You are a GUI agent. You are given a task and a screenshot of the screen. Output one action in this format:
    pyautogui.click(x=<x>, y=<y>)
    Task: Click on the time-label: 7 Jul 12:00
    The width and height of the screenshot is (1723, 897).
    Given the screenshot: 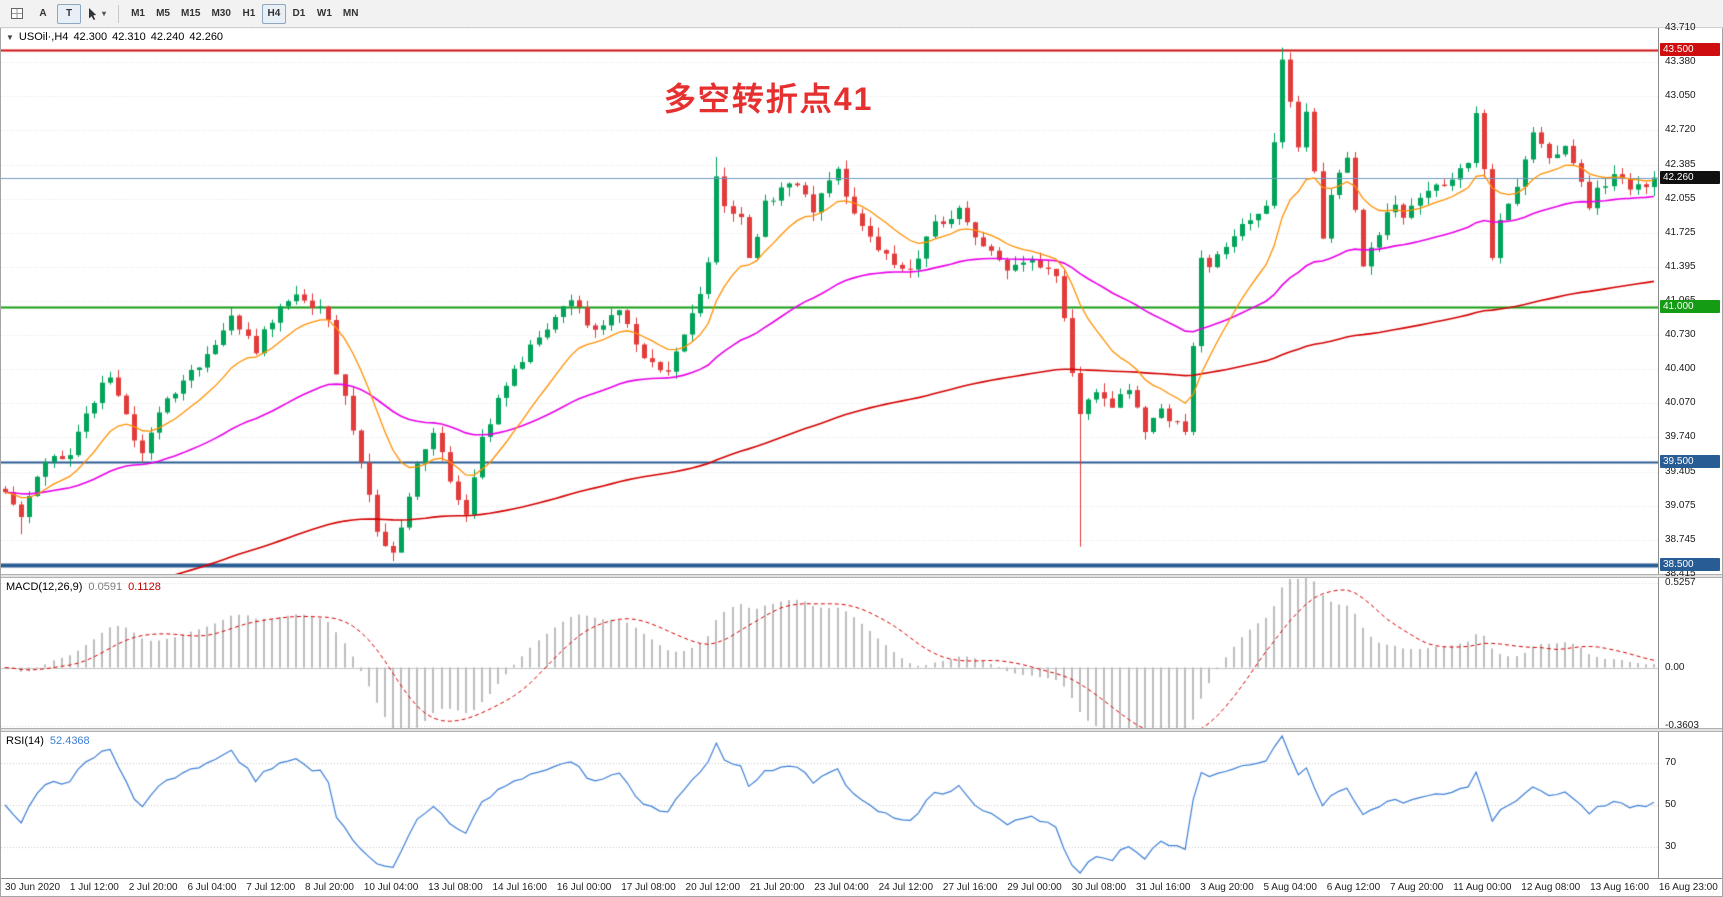 What is the action you would take?
    pyautogui.click(x=271, y=887)
    